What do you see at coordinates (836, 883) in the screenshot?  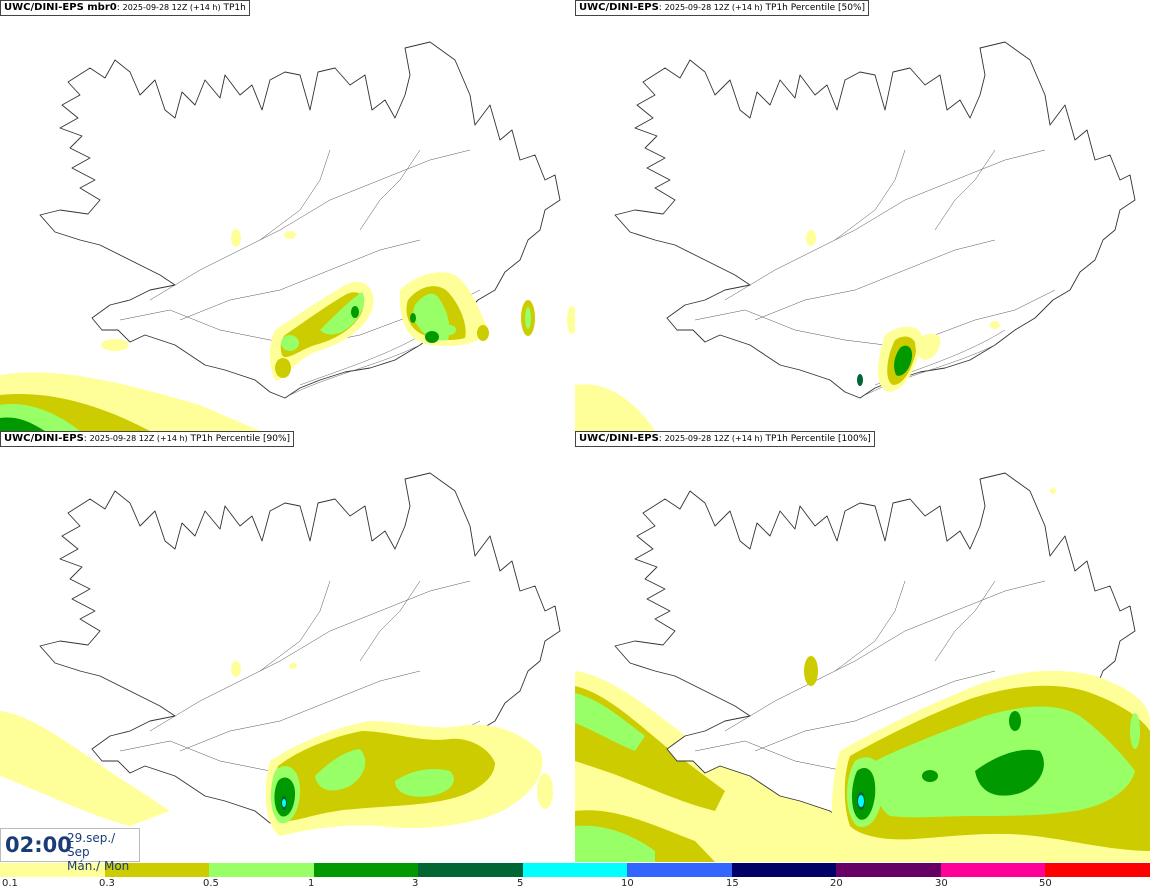 I see `colorbar-tick-label: 20` at bounding box center [836, 883].